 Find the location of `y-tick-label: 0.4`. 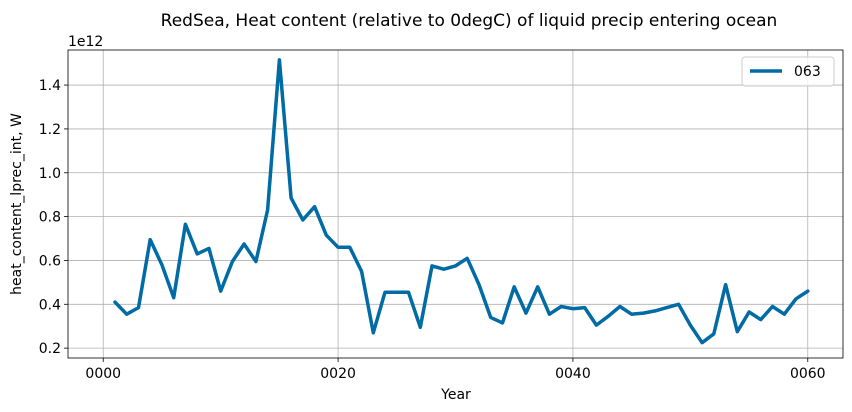

y-tick-label: 0.4 is located at coordinates (50, 305).